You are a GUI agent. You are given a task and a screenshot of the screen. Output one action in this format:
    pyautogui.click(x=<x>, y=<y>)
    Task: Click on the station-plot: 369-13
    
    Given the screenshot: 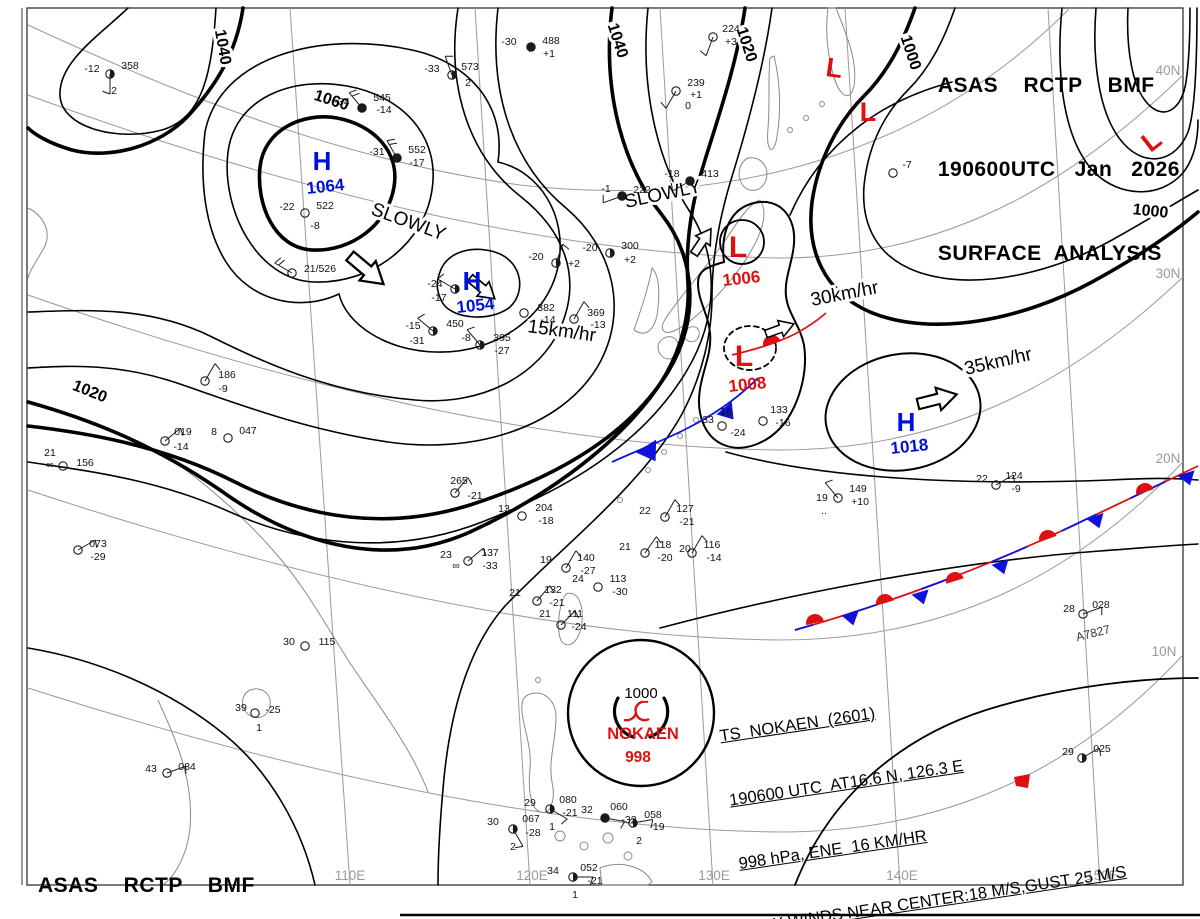 What is the action you would take?
    pyautogui.click(x=587, y=316)
    